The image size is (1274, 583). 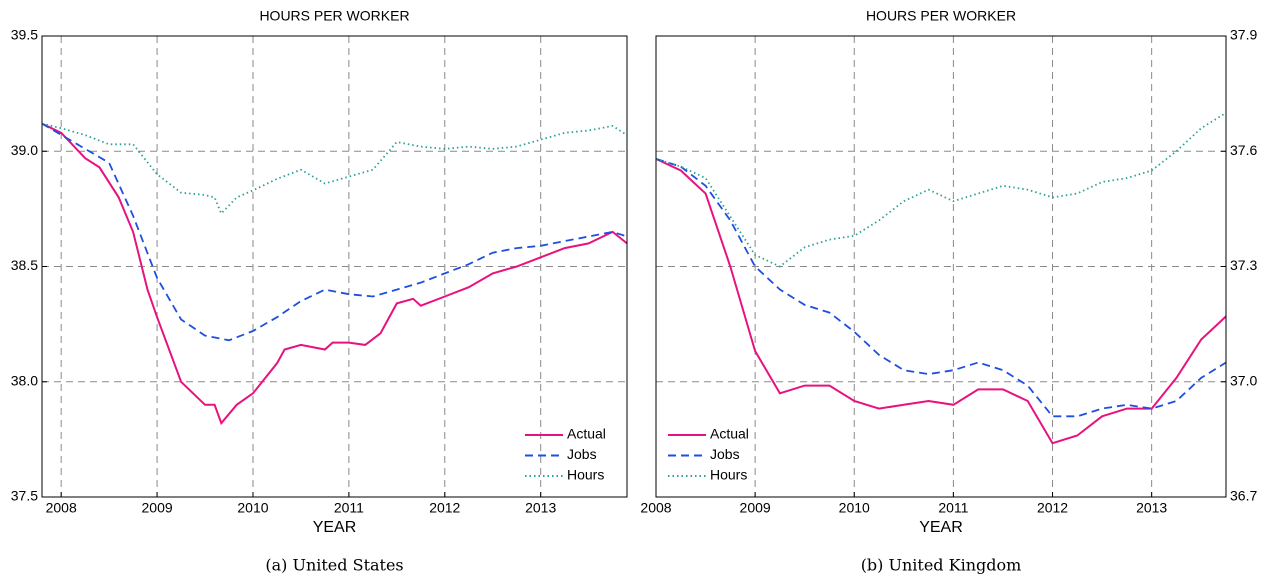 I want to click on caption: (b) United Kingdom, so click(x=941, y=565).